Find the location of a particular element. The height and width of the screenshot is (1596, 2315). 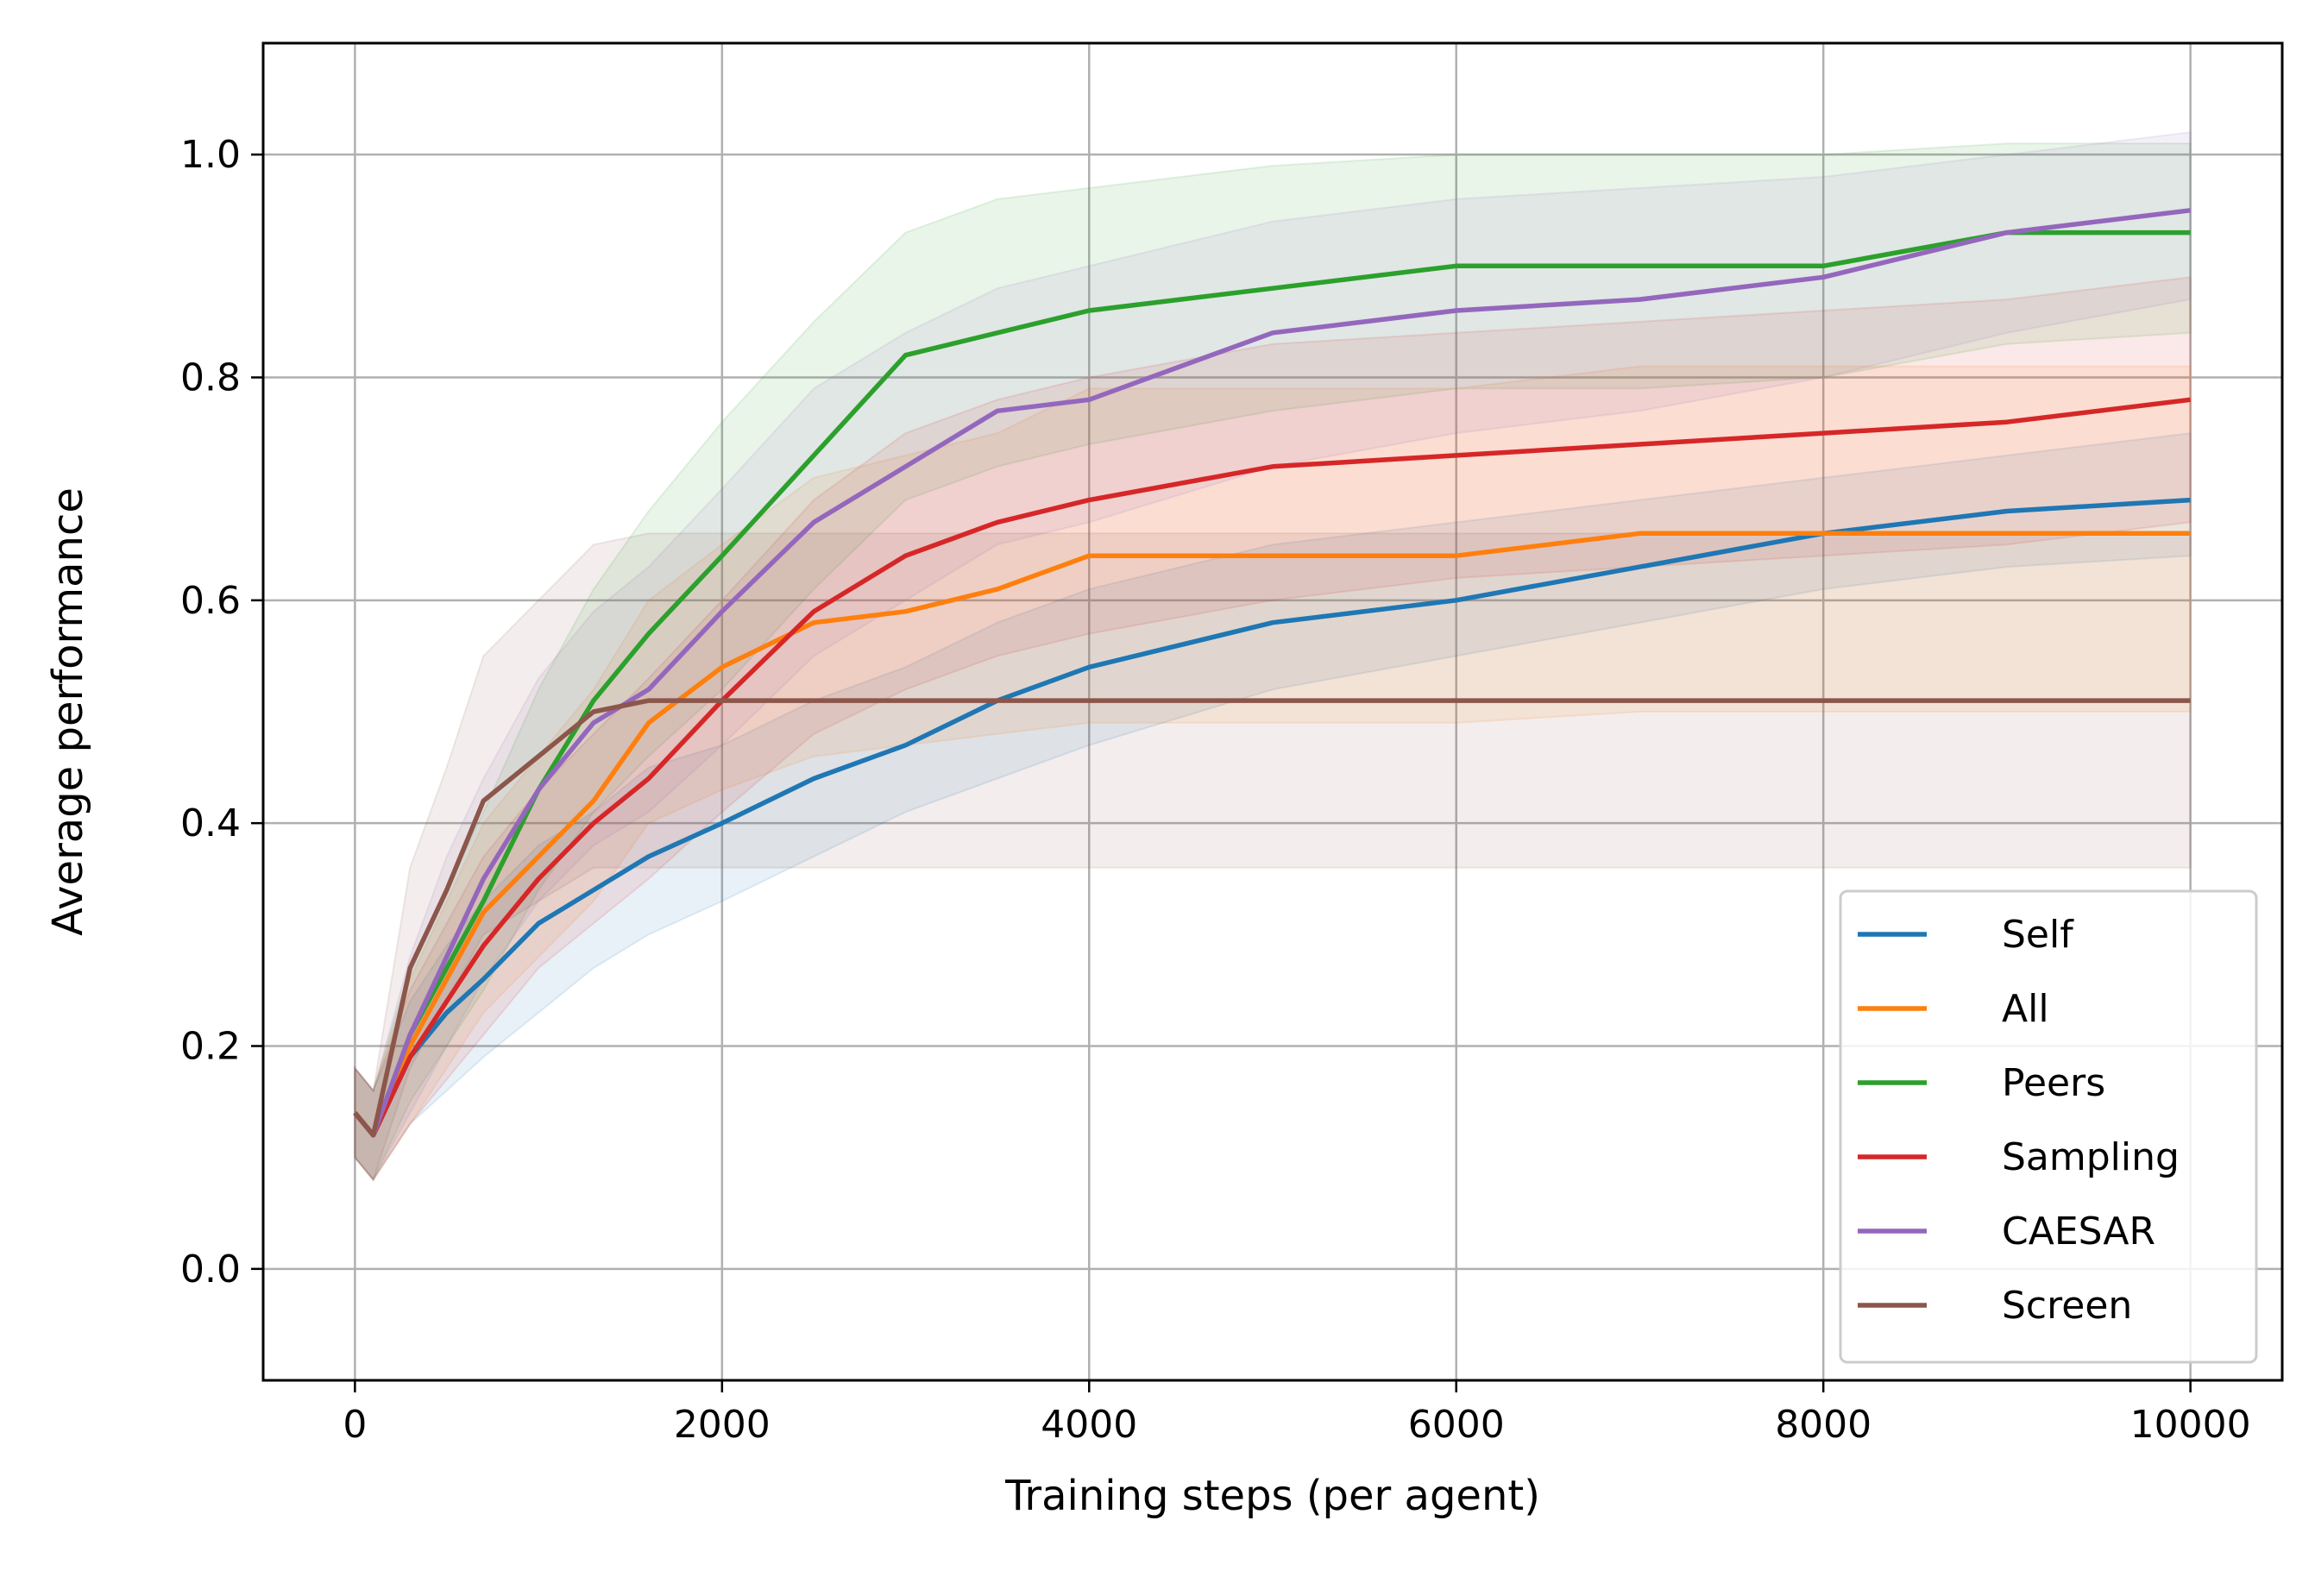

x-tick-label: 0 is located at coordinates (355, 1425).